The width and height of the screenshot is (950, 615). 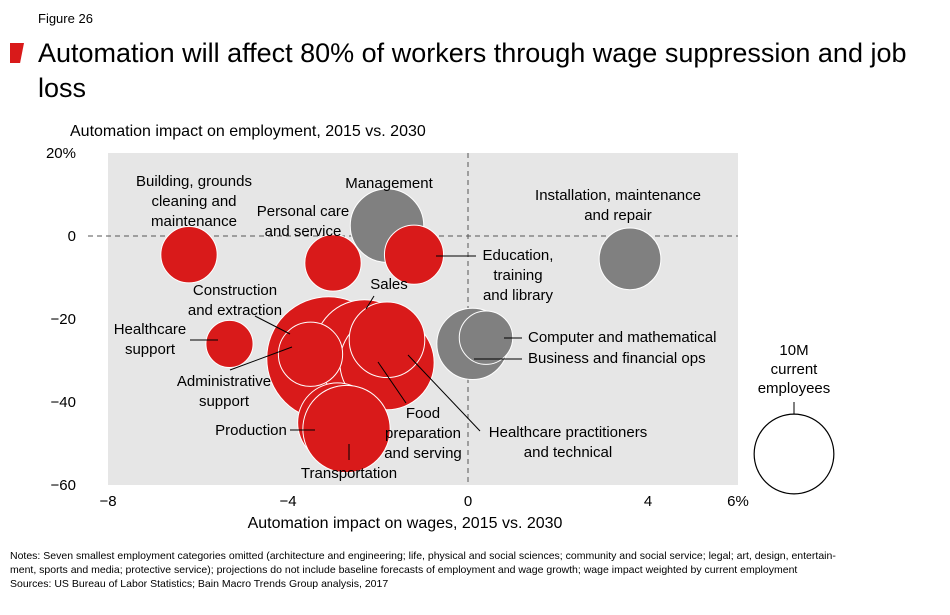 I want to click on point-label-1-line-2: and service, so click(x=303, y=231).